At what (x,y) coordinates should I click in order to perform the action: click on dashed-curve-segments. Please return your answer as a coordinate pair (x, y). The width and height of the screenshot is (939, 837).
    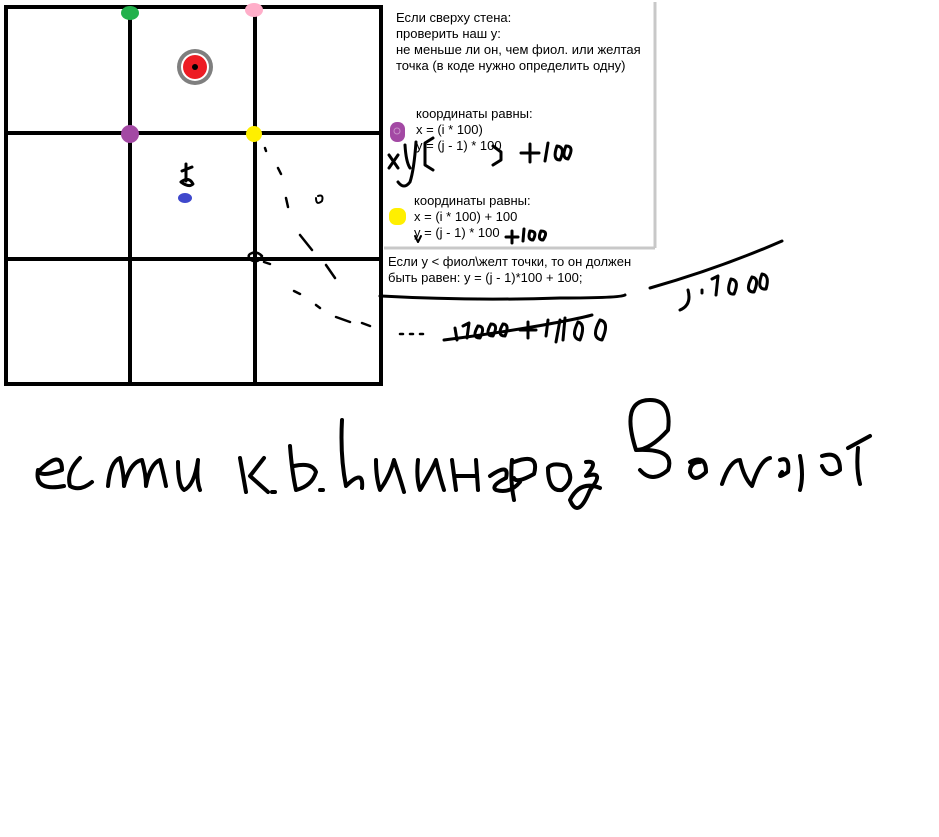
    Looking at the image, I should click on (344, 241).